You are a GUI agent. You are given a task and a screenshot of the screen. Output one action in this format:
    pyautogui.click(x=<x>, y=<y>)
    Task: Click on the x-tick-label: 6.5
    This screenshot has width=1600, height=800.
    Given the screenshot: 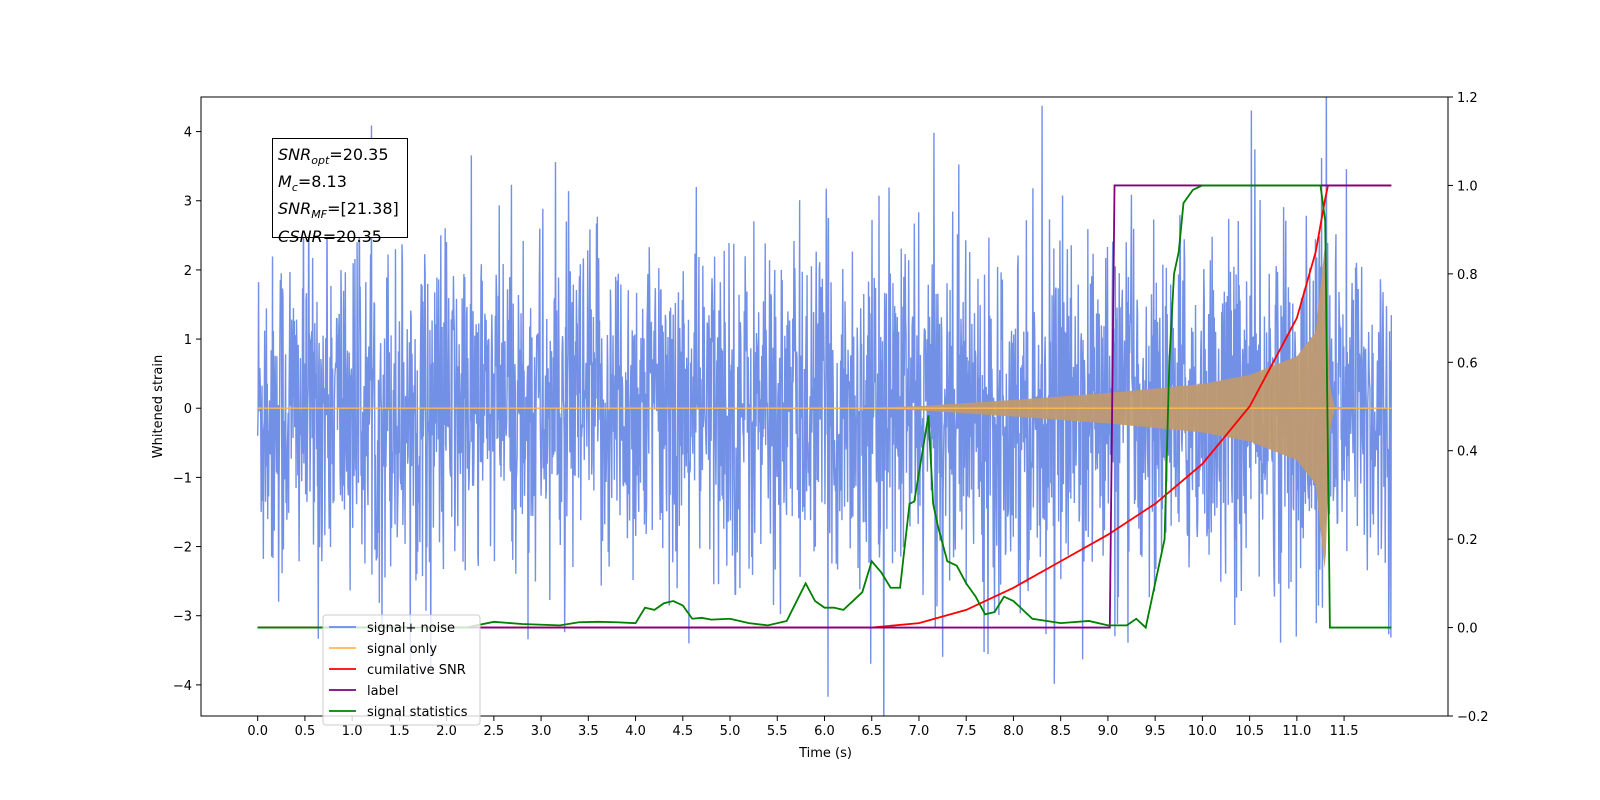 What is the action you would take?
    pyautogui.click(x=871, y=731)
    